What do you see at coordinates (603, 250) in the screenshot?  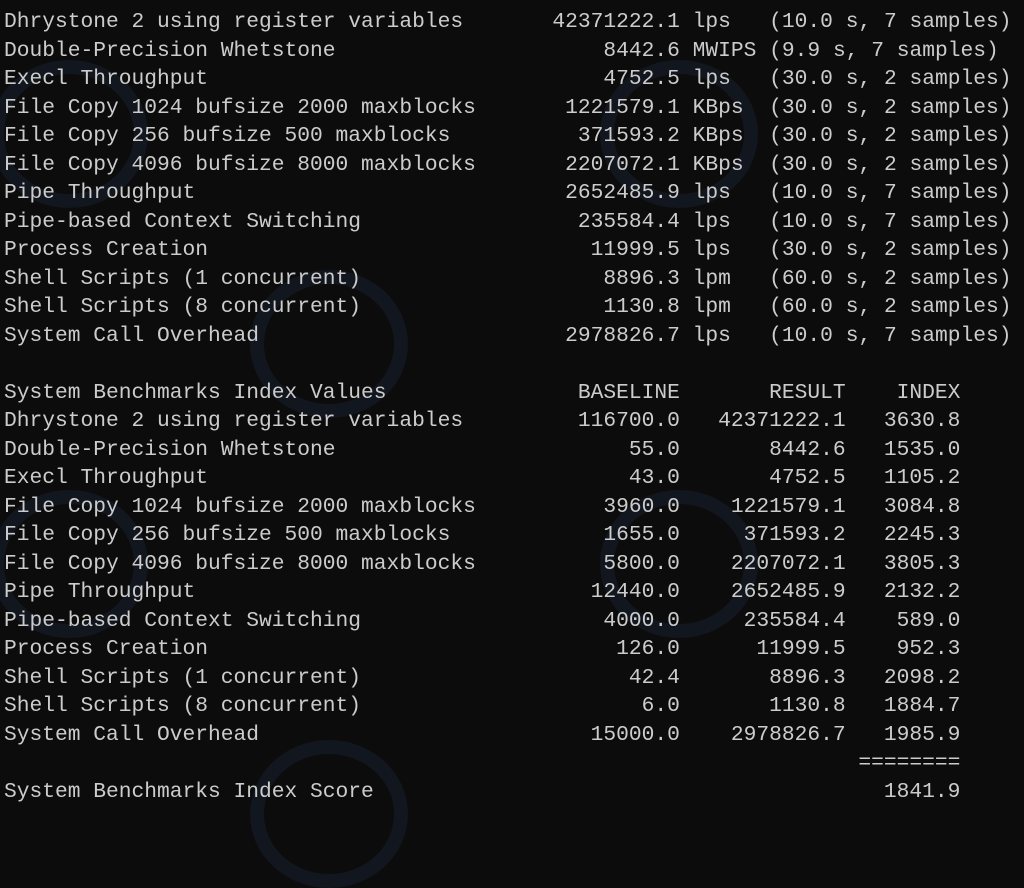 I see `test-value: 11999.5` at bounding box center [603, 250].